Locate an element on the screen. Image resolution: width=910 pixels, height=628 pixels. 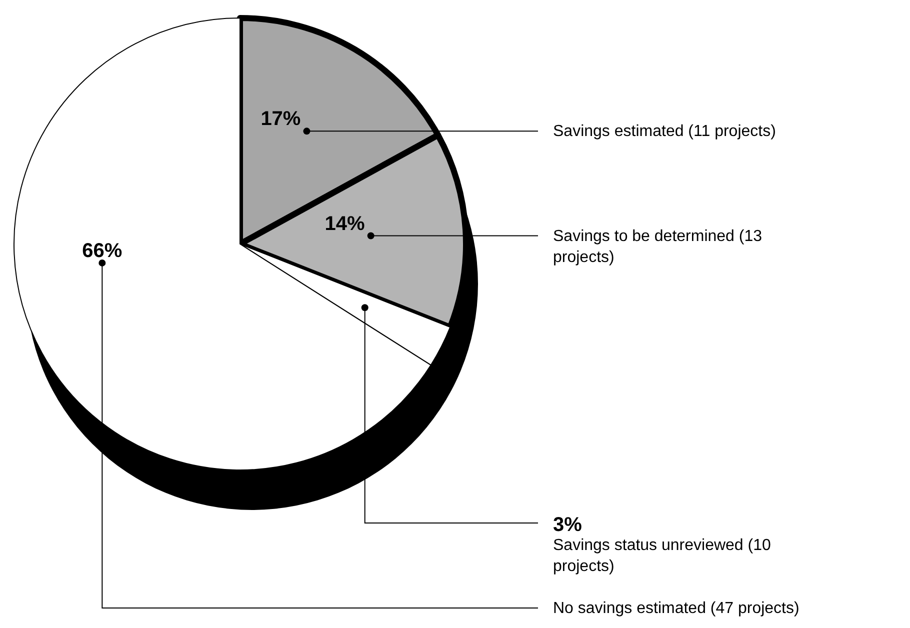
slice-label: Savings estimated (11 projects) is located at coordinates (664, 131).